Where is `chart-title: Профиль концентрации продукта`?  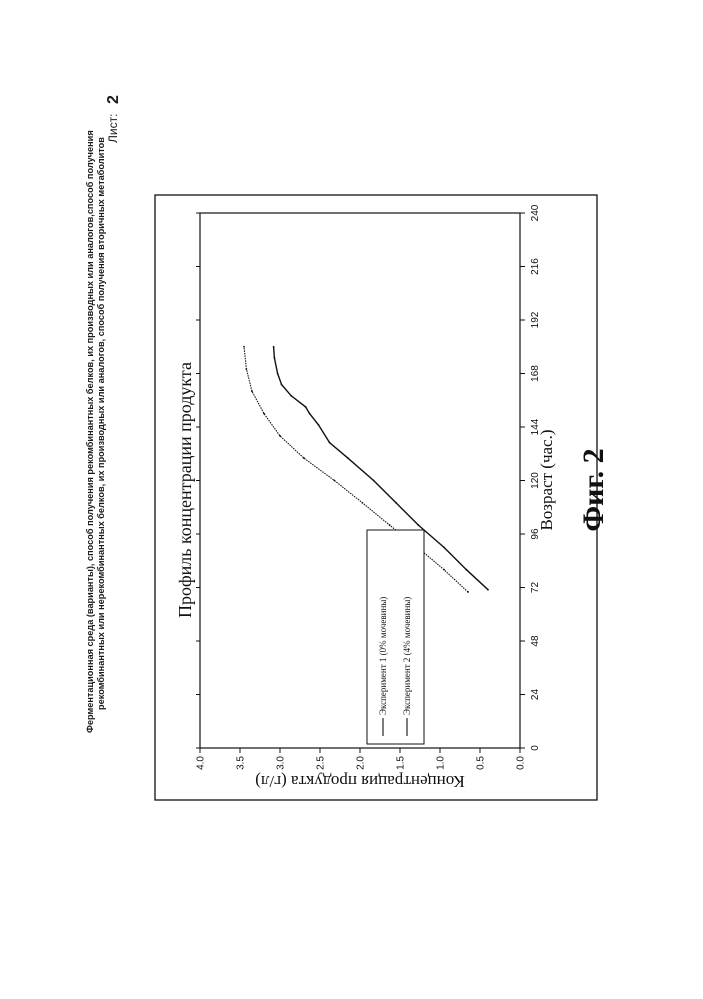 chart-title: Профиль концентрации продукта is located at coordinates (185, 490).